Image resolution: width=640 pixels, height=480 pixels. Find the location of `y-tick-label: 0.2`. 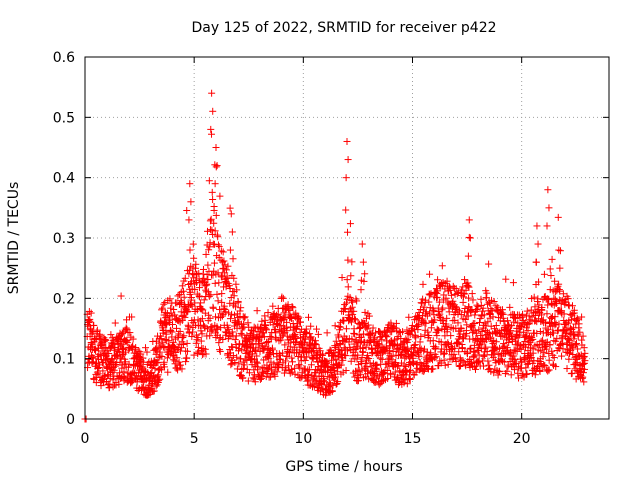

y-tick-label: 0.2 is located at coordinates (64, 299).